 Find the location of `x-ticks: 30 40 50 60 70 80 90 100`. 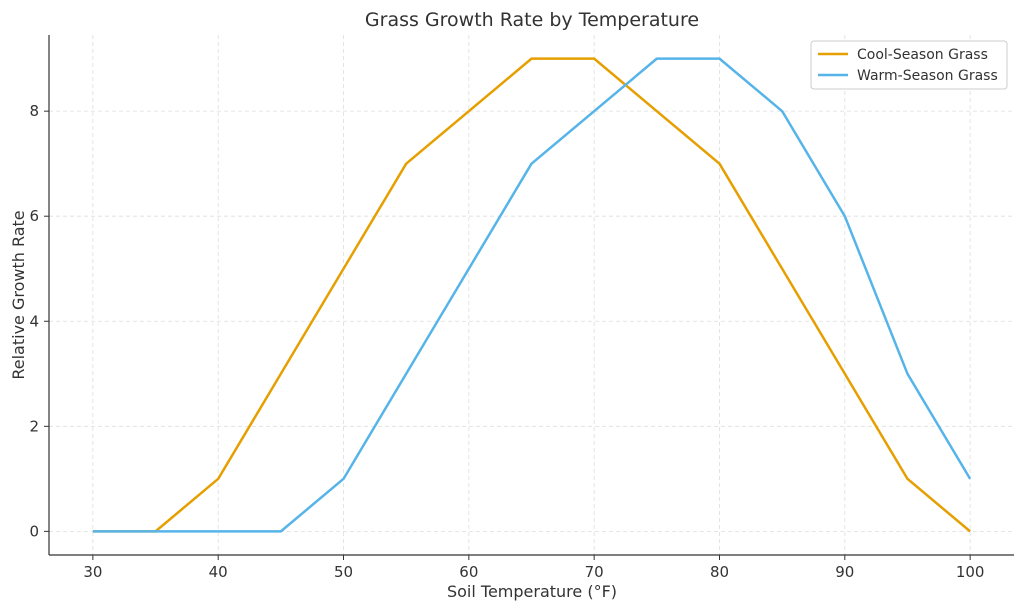

x-ticks: 30 40 50 60 70 80 90 100 is located at coordinates (533, 568).